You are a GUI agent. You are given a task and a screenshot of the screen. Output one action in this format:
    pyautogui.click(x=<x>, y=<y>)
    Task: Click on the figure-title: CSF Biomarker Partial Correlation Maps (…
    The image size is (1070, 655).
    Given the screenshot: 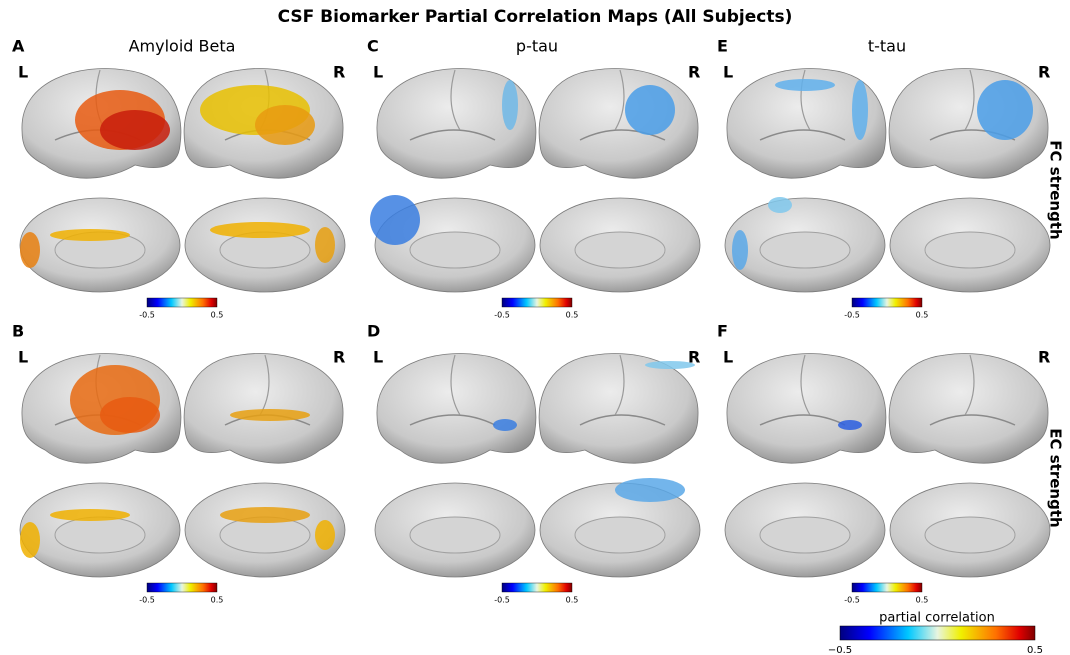 What is the action you would take?
    pyautogui.click(x=535, y=17)
    